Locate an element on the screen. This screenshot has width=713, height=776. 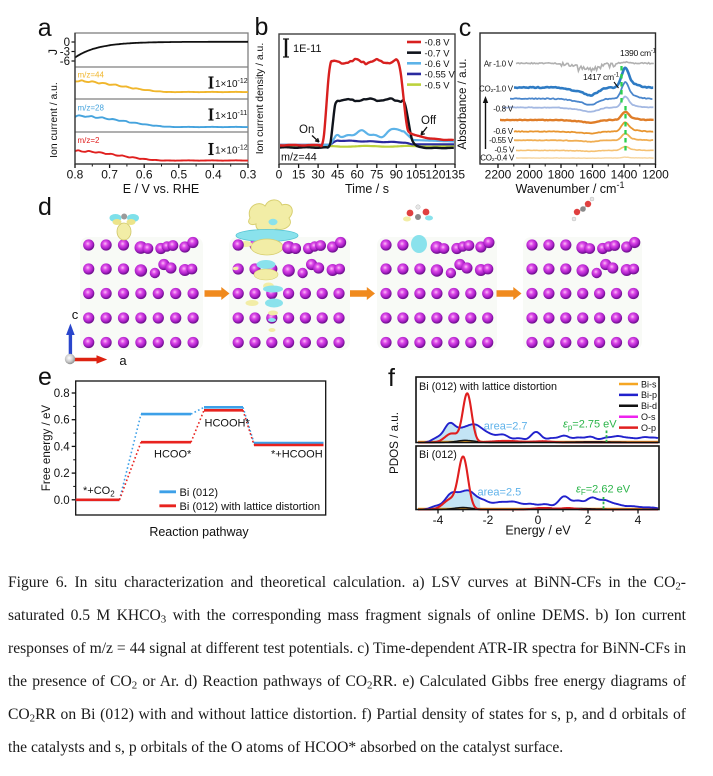
svg-text: 90 is located at coordinates (397, 175).